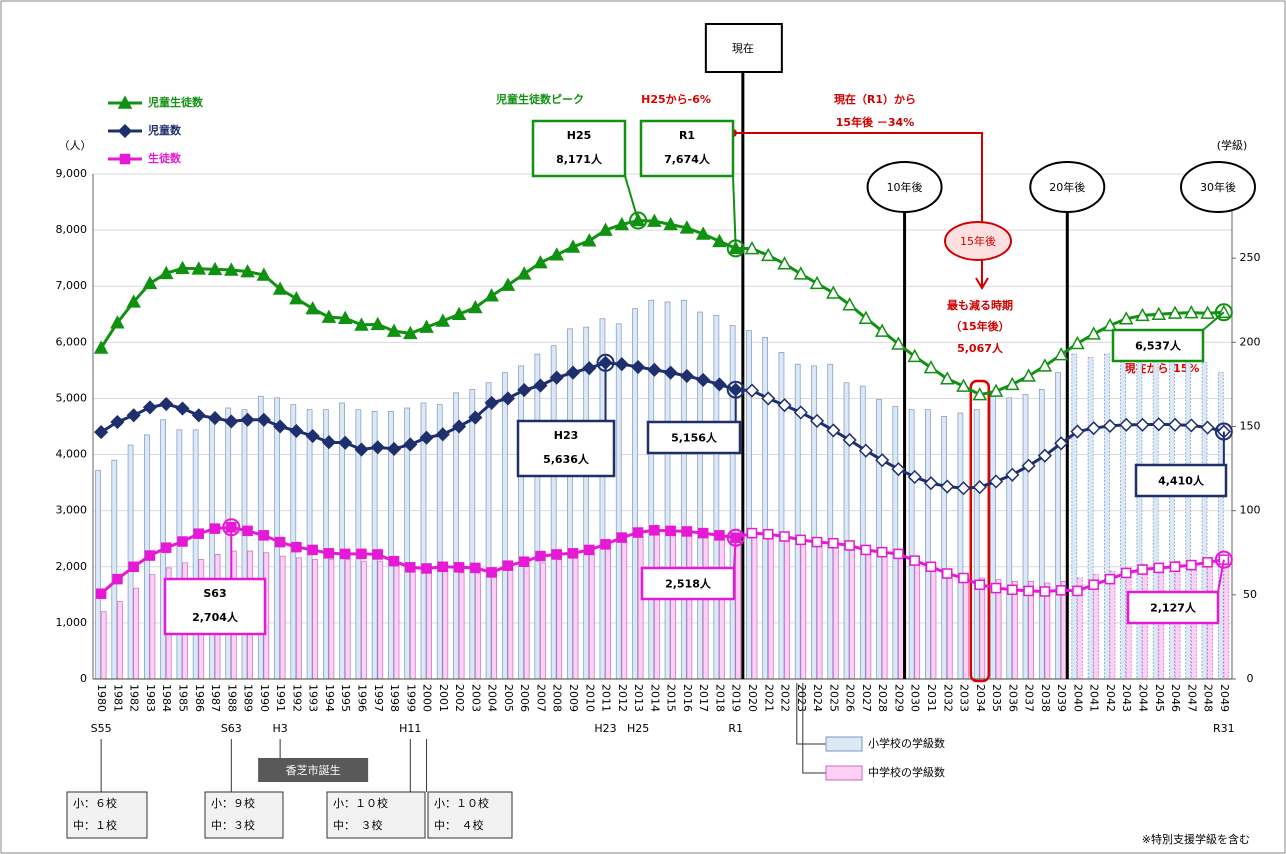 Image resolution: width=1286 pixels, height=854 pixels. I want to click on x-tick-label: 1996, so click(361, 698).